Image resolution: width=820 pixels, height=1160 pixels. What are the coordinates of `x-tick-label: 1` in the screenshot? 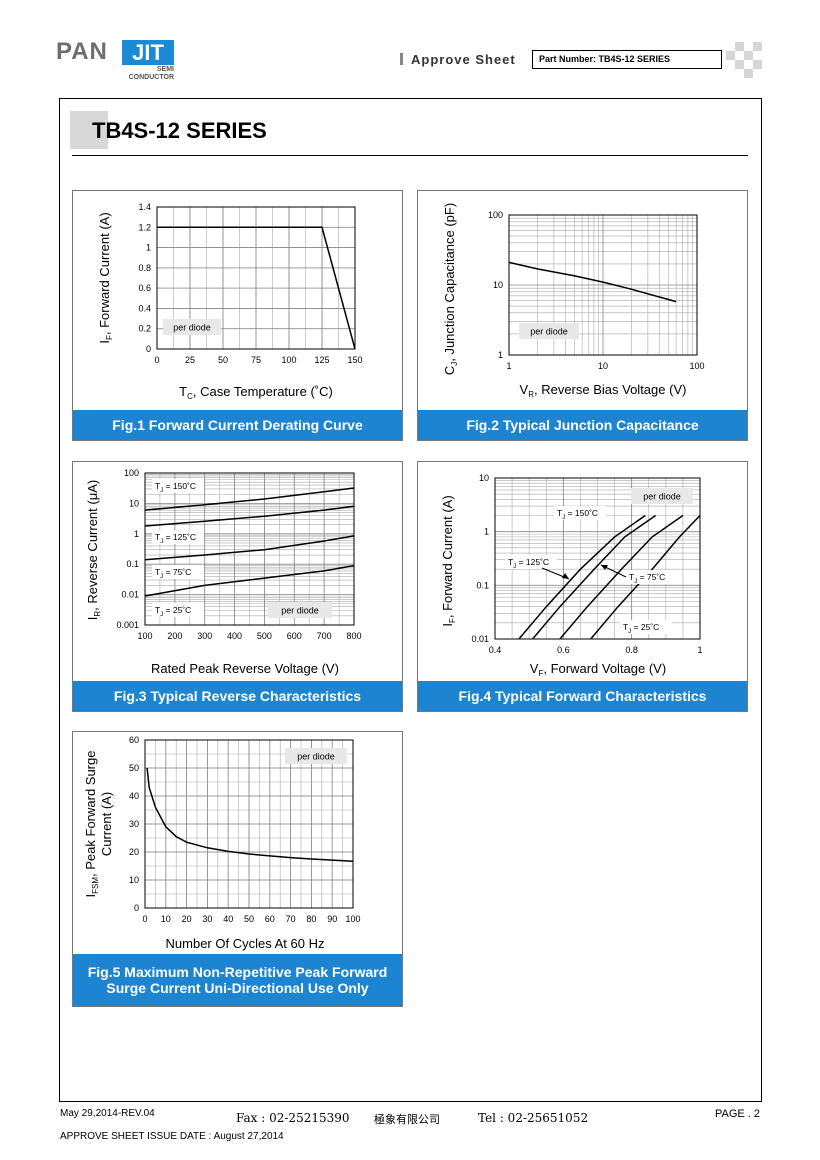 It's located at (508, 366).